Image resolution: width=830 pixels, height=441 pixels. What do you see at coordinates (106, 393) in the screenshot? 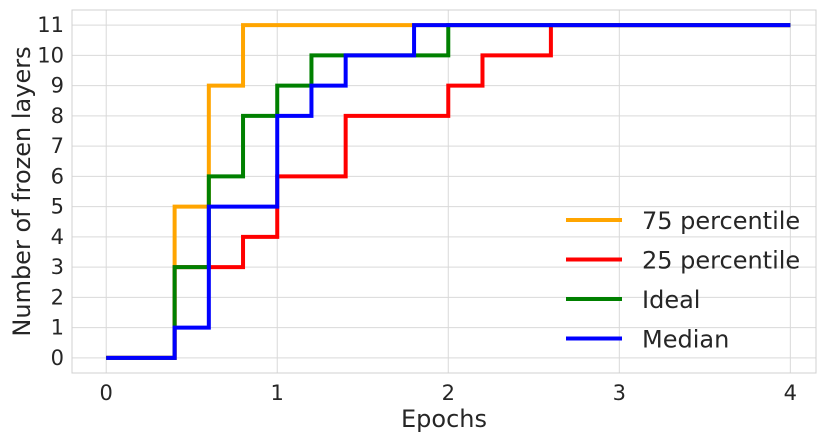
I see `x-tick-label: 0` at bounding box center [106, 393].